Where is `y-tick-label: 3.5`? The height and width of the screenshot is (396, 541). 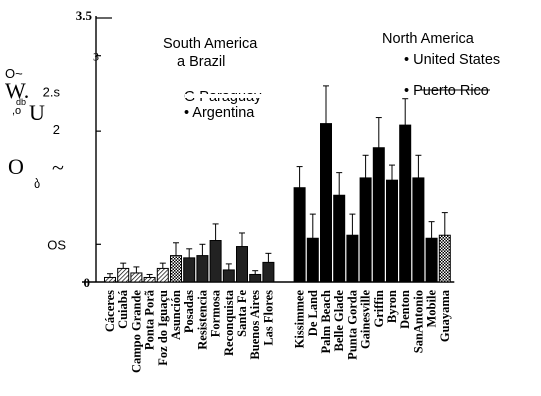 y-tick-label: 3.5 is located at coordinates (84, 15).